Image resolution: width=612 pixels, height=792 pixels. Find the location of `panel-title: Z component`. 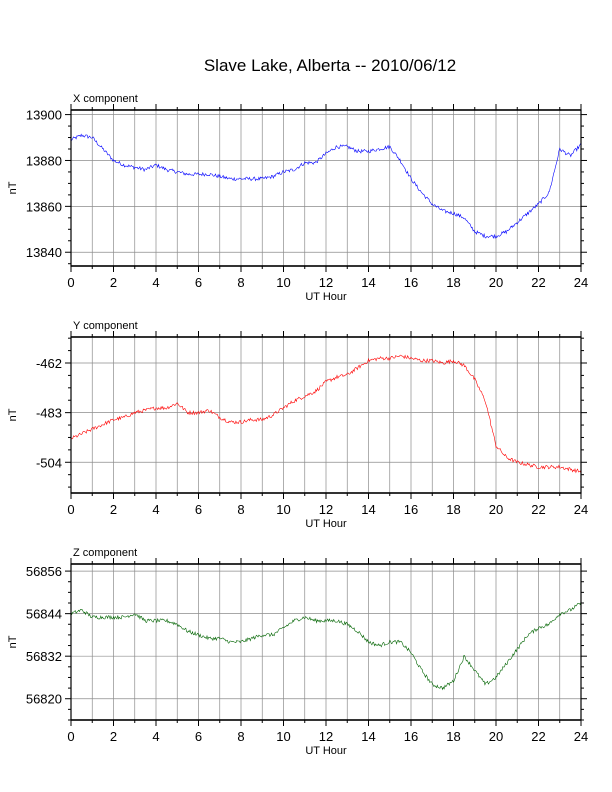

panel-title: Z component is located at coordinates (105, 553).